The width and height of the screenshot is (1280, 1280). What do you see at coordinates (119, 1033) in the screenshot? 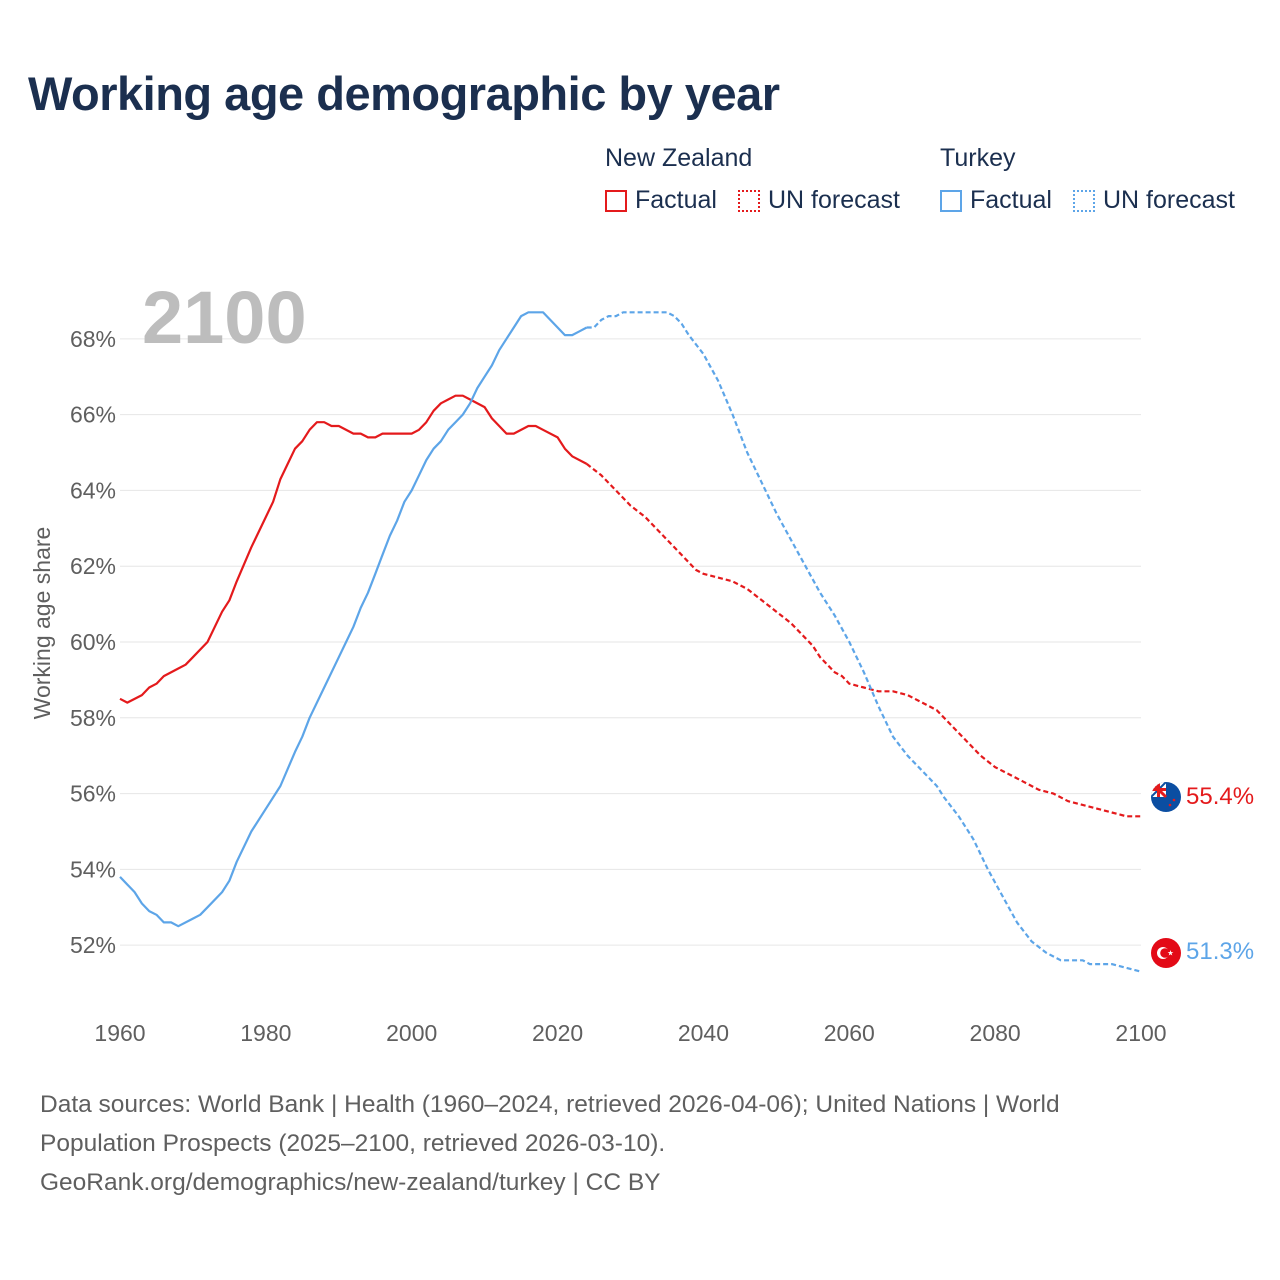
I see `x-tick-label-1960: 1960` at bounding box center [119, 1033].